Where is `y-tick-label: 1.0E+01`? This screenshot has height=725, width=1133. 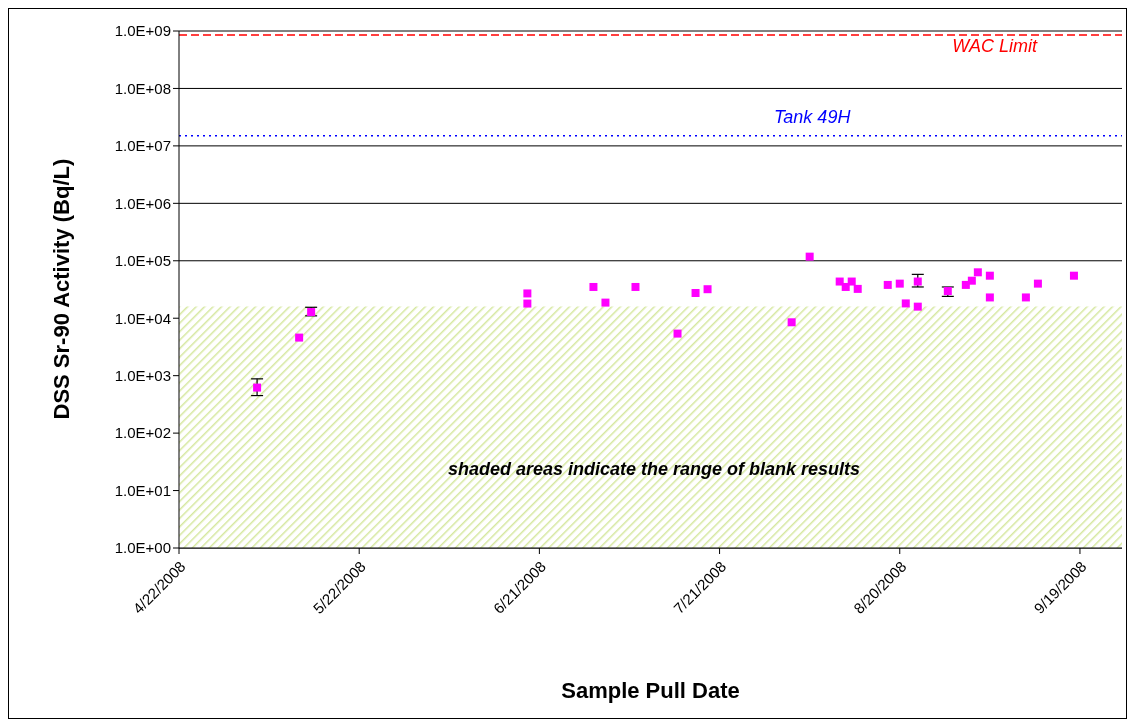
y-tick-label: 1.0E+01 is located at coordinates (142, 490).